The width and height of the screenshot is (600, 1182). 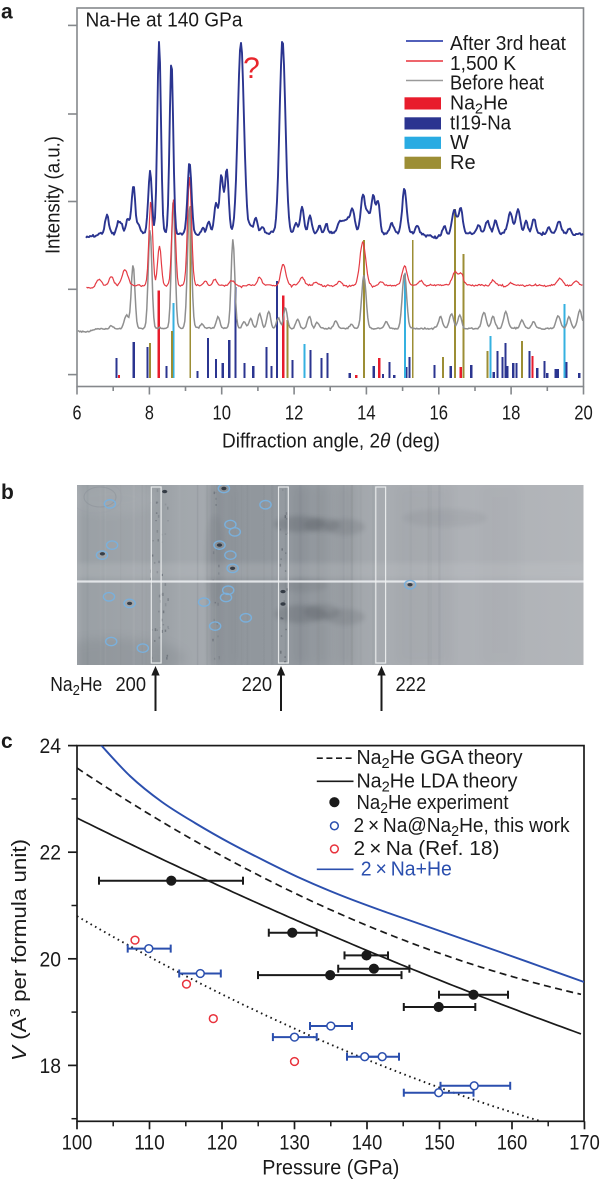 What do you see at coordinates (7, 741) in the screenshot?
I see `svg-text: c` at bounding box center [7, 741].